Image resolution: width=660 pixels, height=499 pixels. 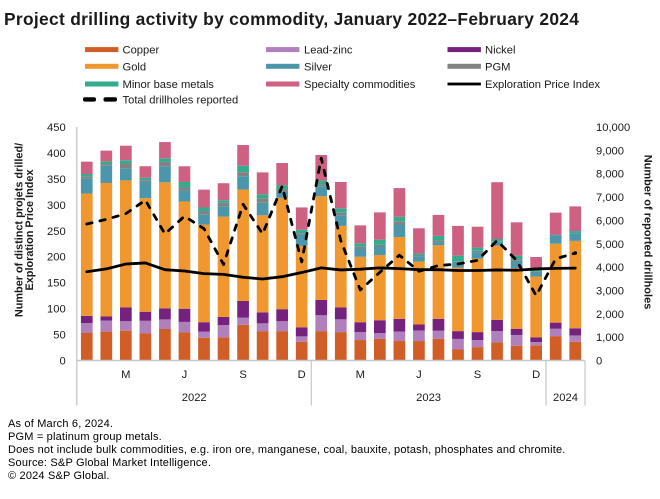 I want to click on svg-text: 7,000, so click(x=610, y=198).